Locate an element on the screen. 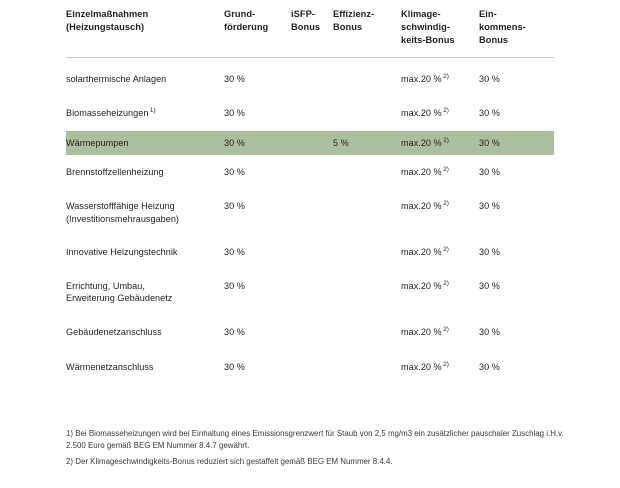 This screenshot has height=488, width=620. column-header-isfp-bonus: iSFP- Bonus is located at coordinates (312, 31).